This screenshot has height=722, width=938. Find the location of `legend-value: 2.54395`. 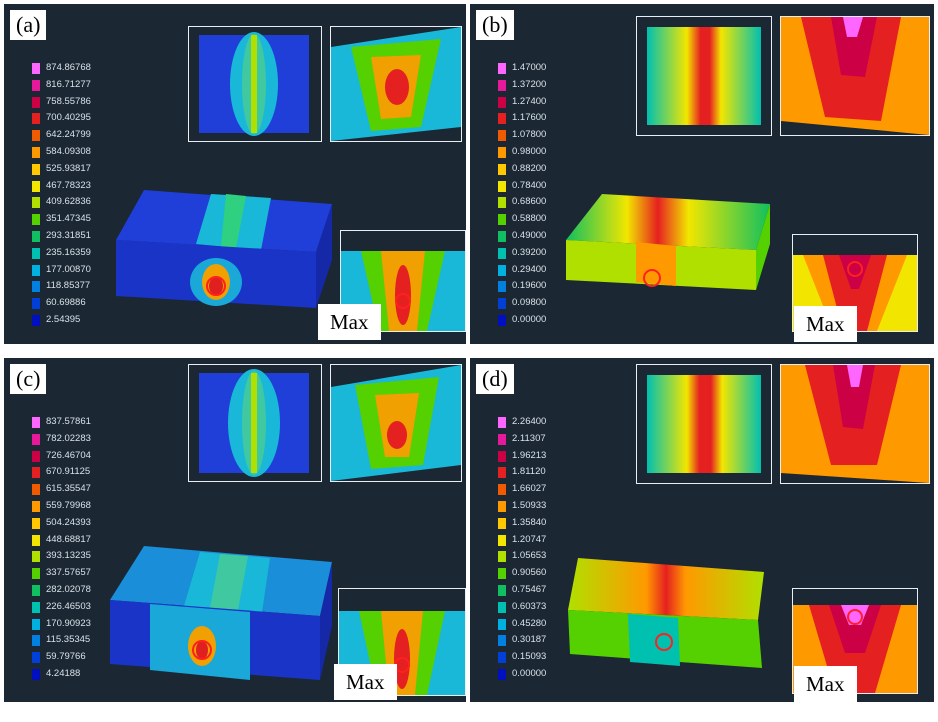

legend-value: 2.54395 is located at coordinates (63, 319).